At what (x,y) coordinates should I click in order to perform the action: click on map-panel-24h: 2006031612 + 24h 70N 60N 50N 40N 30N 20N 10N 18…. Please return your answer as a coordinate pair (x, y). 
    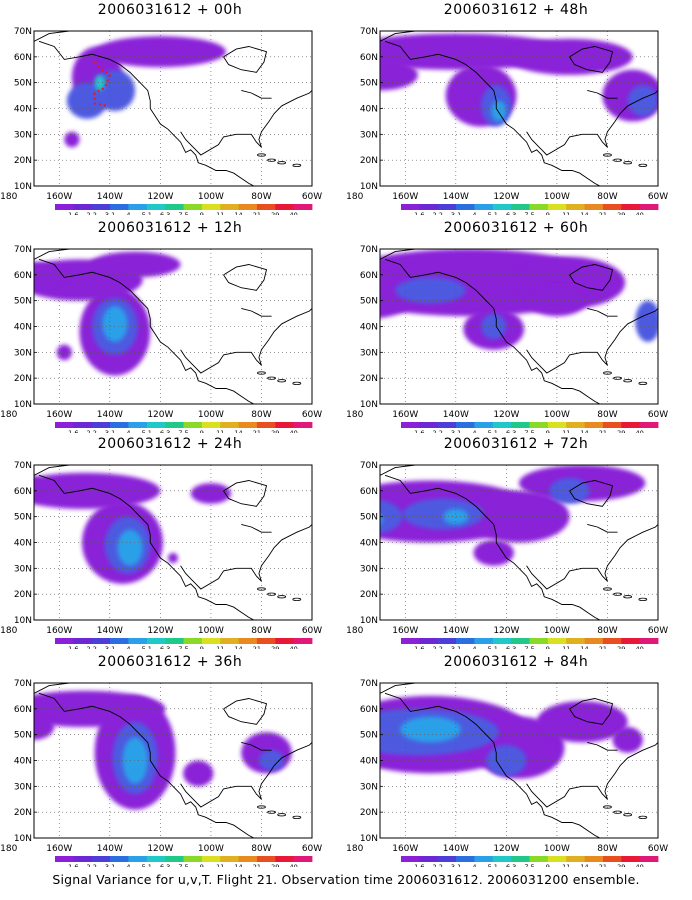
    Looking at the image, I should click on (170, 541).